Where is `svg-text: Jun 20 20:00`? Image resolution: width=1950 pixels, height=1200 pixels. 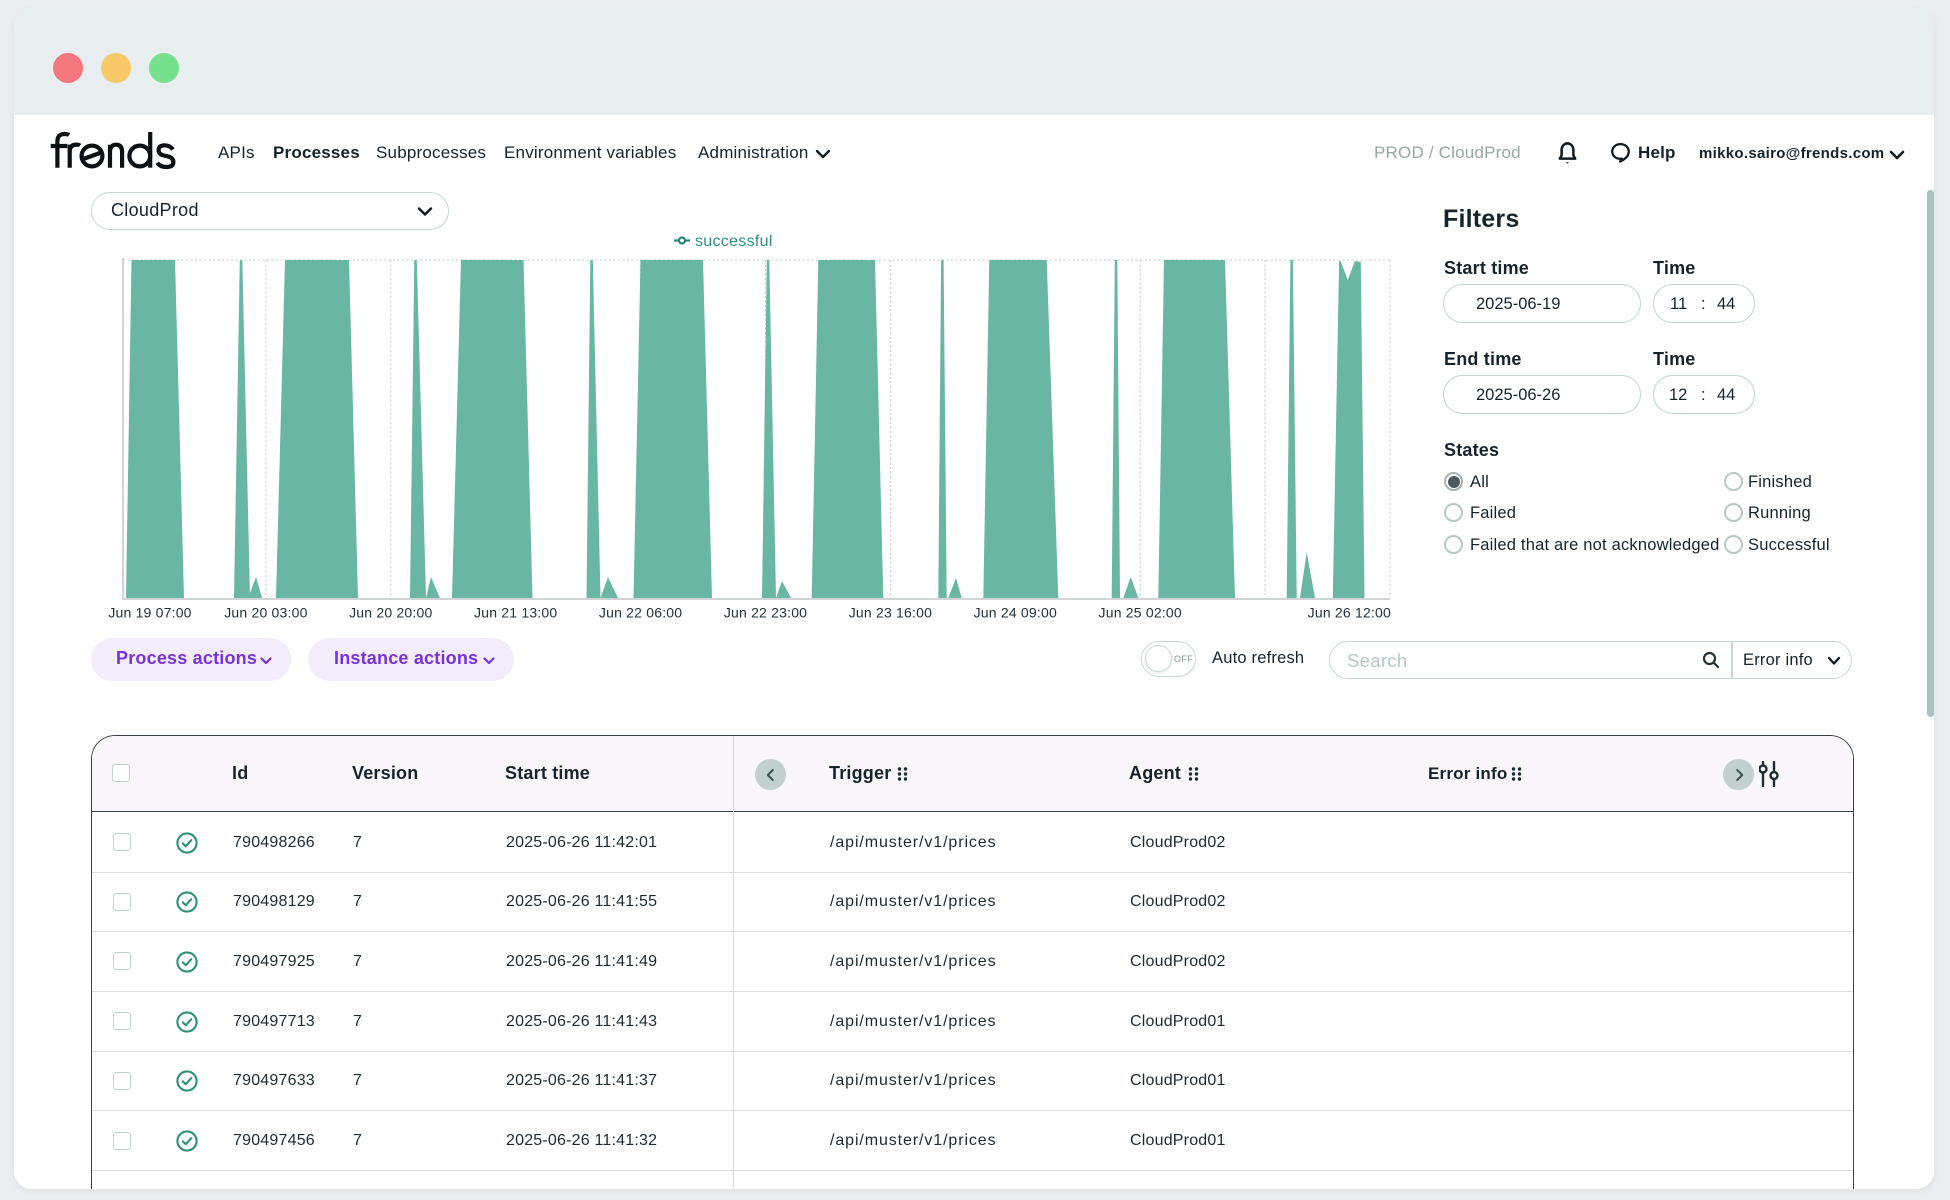 svg-text: Jun 20 20:00 is located at coordinates (390, 613).